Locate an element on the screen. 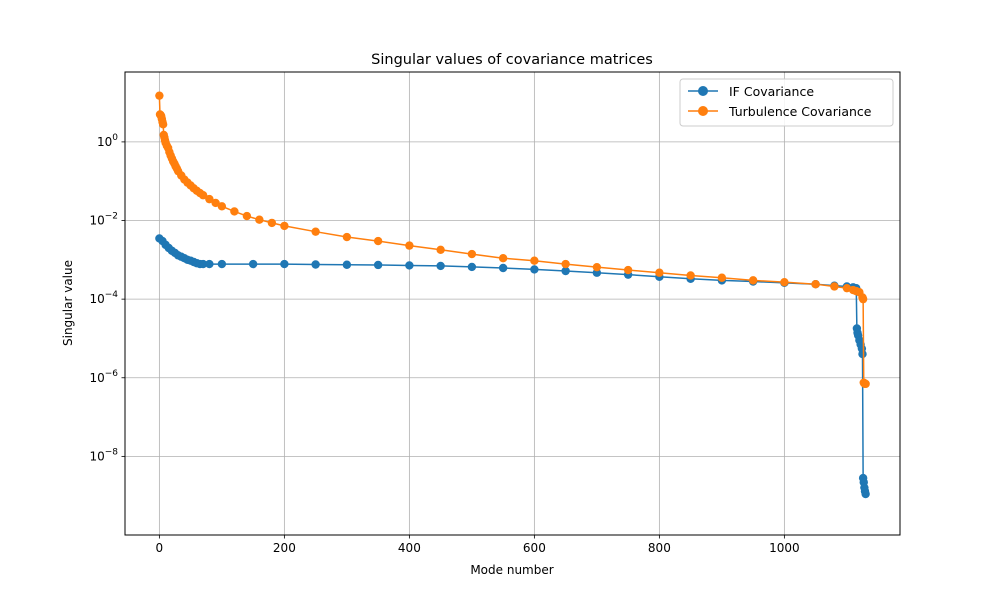  x-tick-label: 0 is located at coordinates (160, 548).